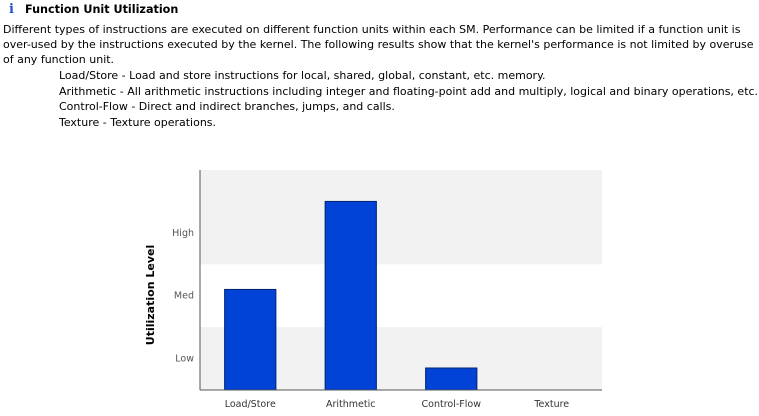  Describe the element at coordinates (183, 233) in the screenshot. I see `y-tick-label: High` at that location.